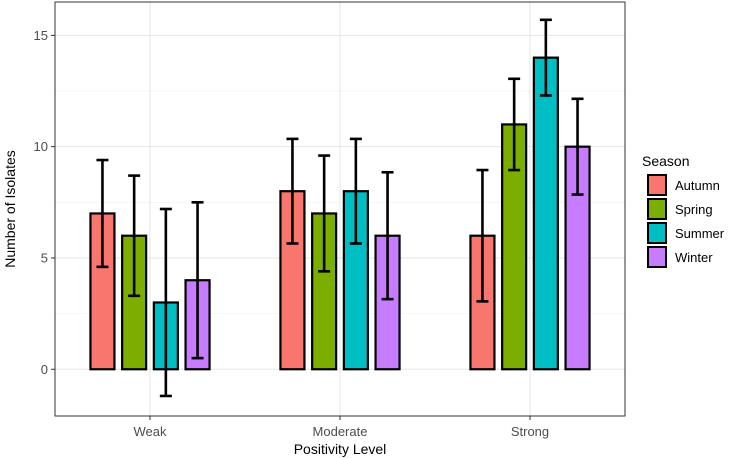 The width and height of the screenshot is (735, 458). Describe the element at coordinates (340, 449) in the screenshot. I see `x-axis-title: Positivity Level` at that location.